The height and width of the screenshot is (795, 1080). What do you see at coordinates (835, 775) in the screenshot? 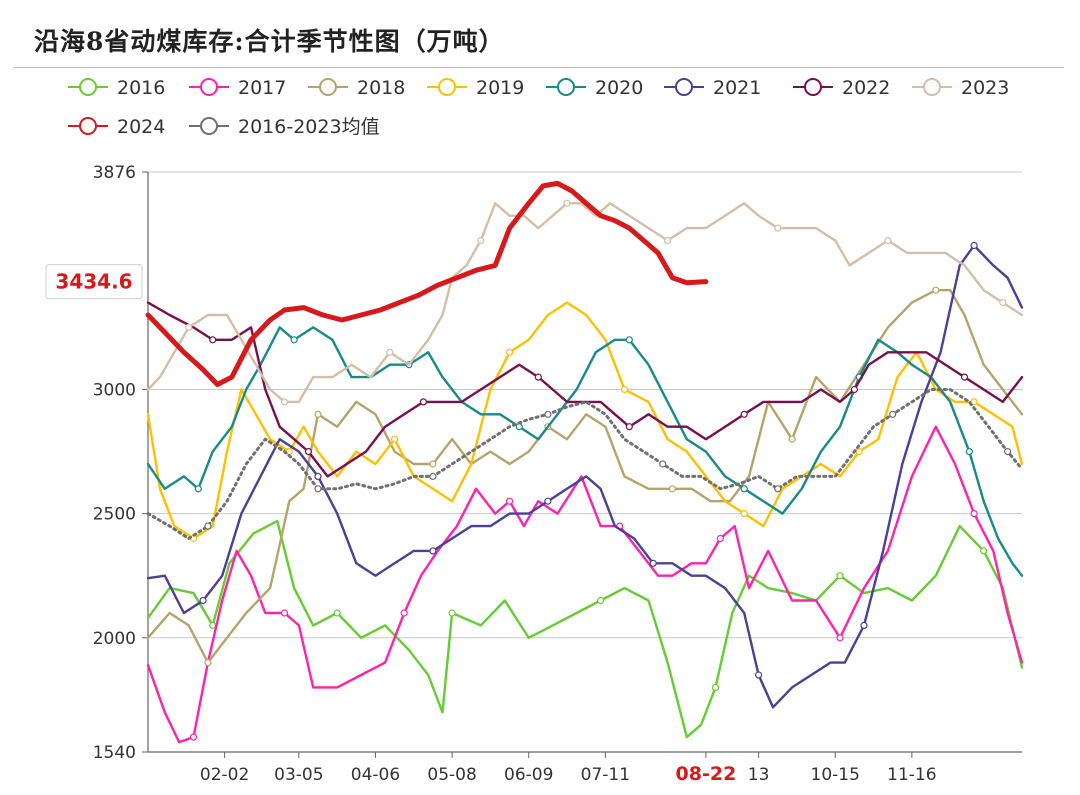
I see `x-tick-label: 10-15` at bounding box center [835, 775].